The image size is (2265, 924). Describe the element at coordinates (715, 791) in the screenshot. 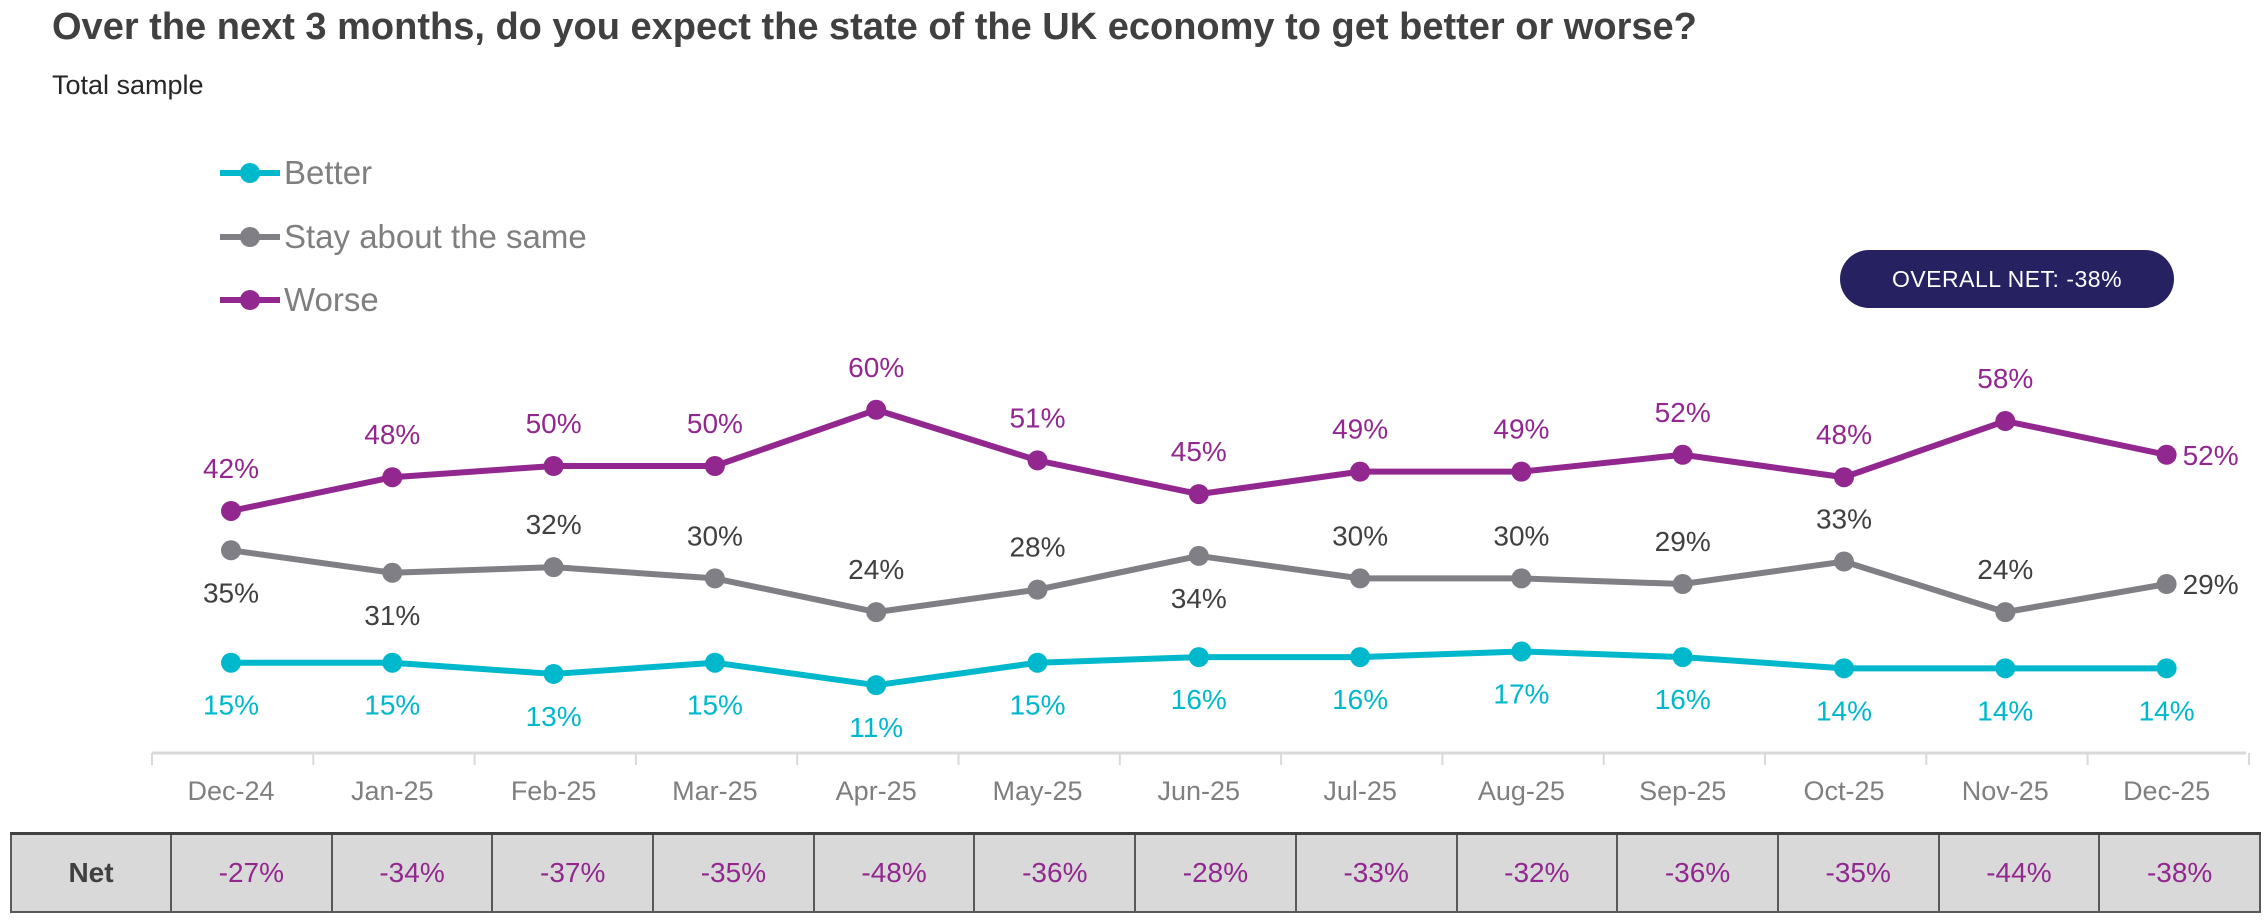

I see `x-tick-label: Mar-25` at that location.